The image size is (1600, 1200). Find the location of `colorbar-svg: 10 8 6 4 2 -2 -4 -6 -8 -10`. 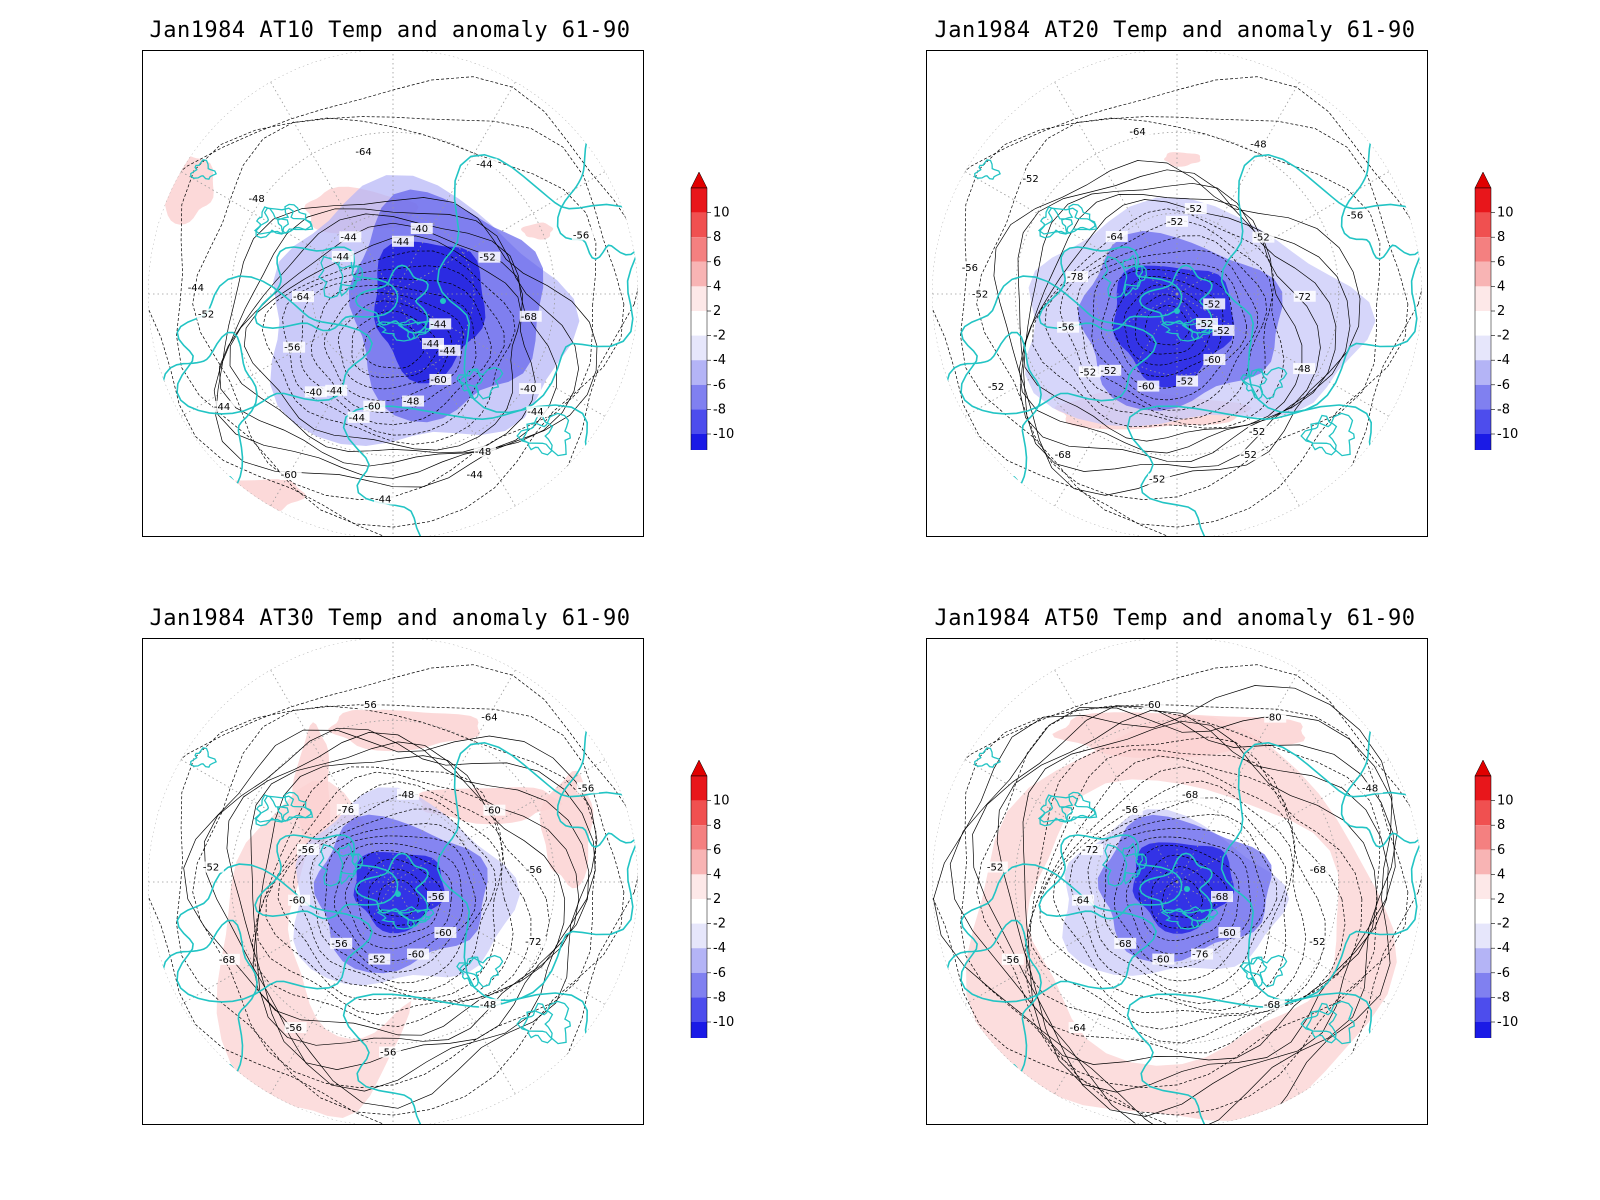

colorbar-svg: 10 8 6 4 2 -2 -4 -6 -8 -10 is located at coordinates (712, 912).